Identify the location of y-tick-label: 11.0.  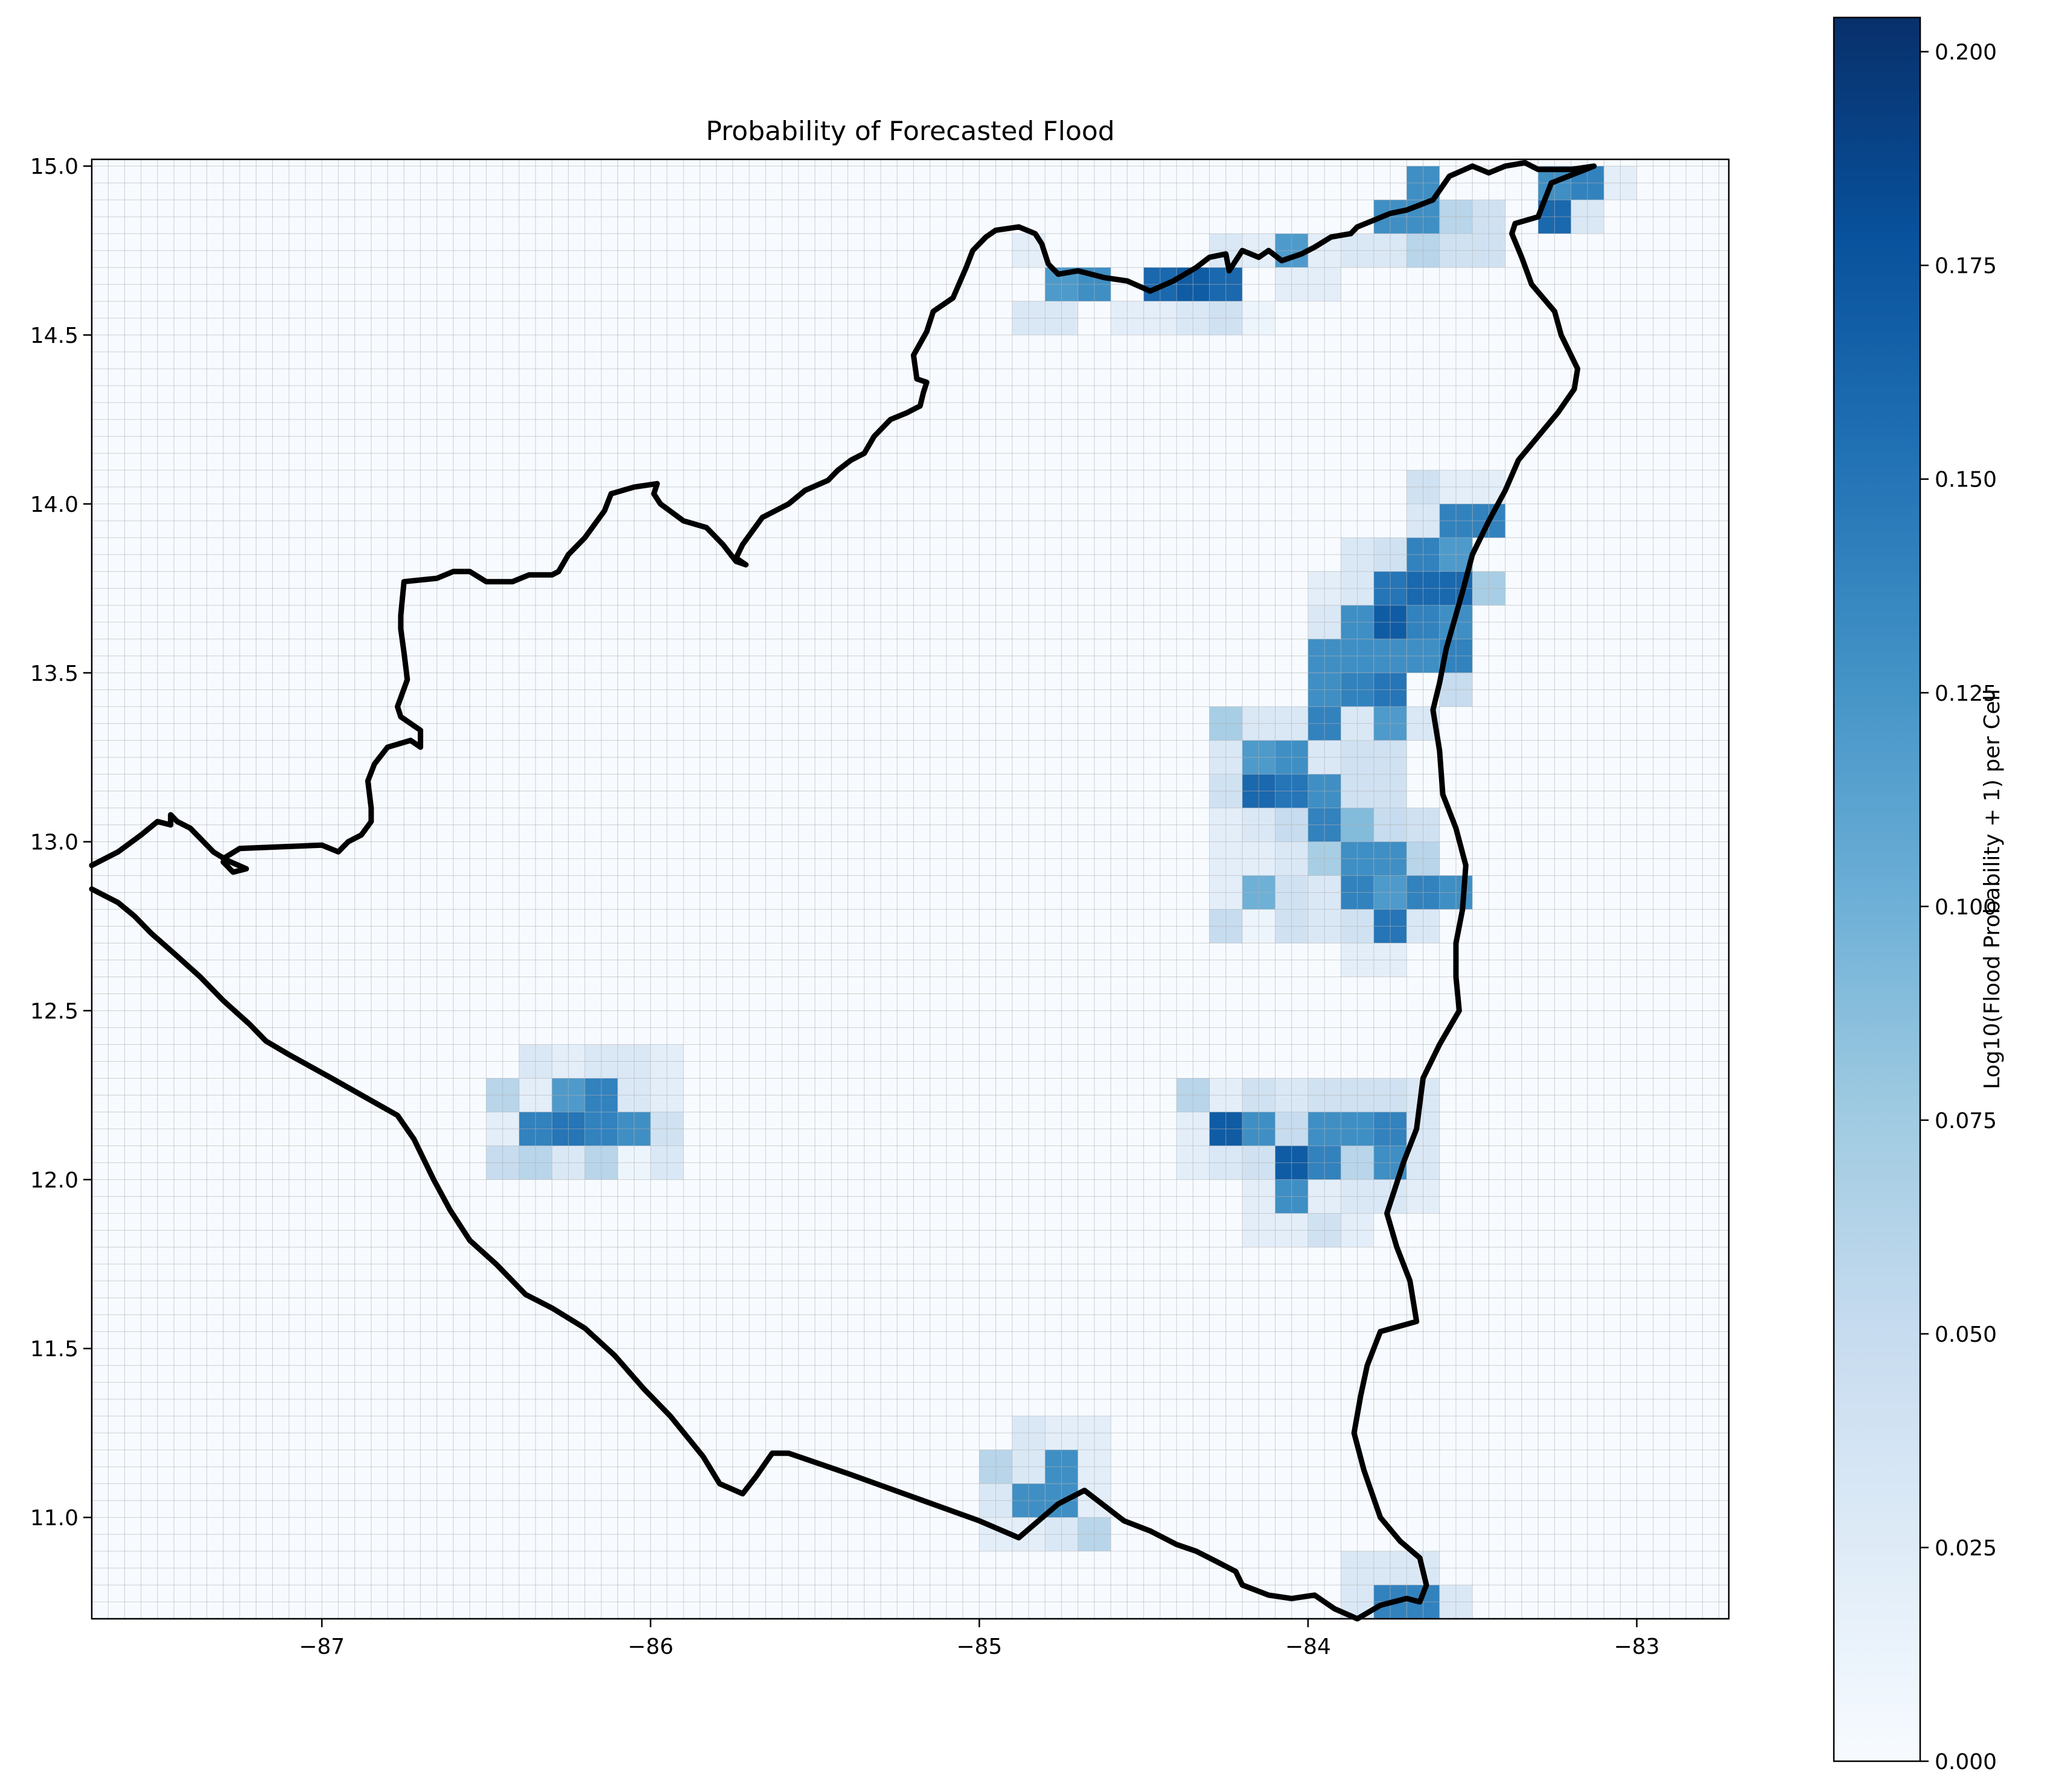
(54, 1519).